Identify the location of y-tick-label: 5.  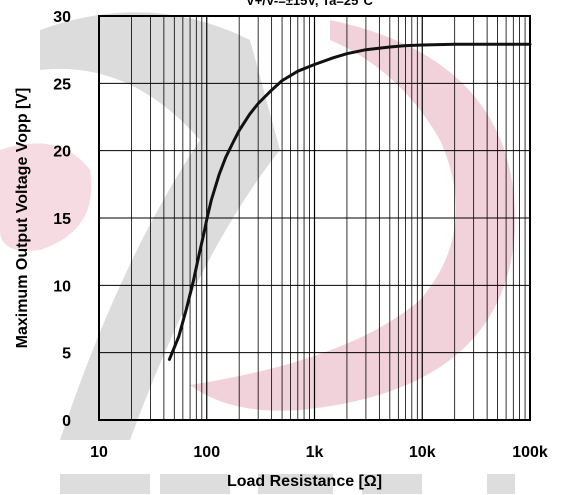
(66, 354).